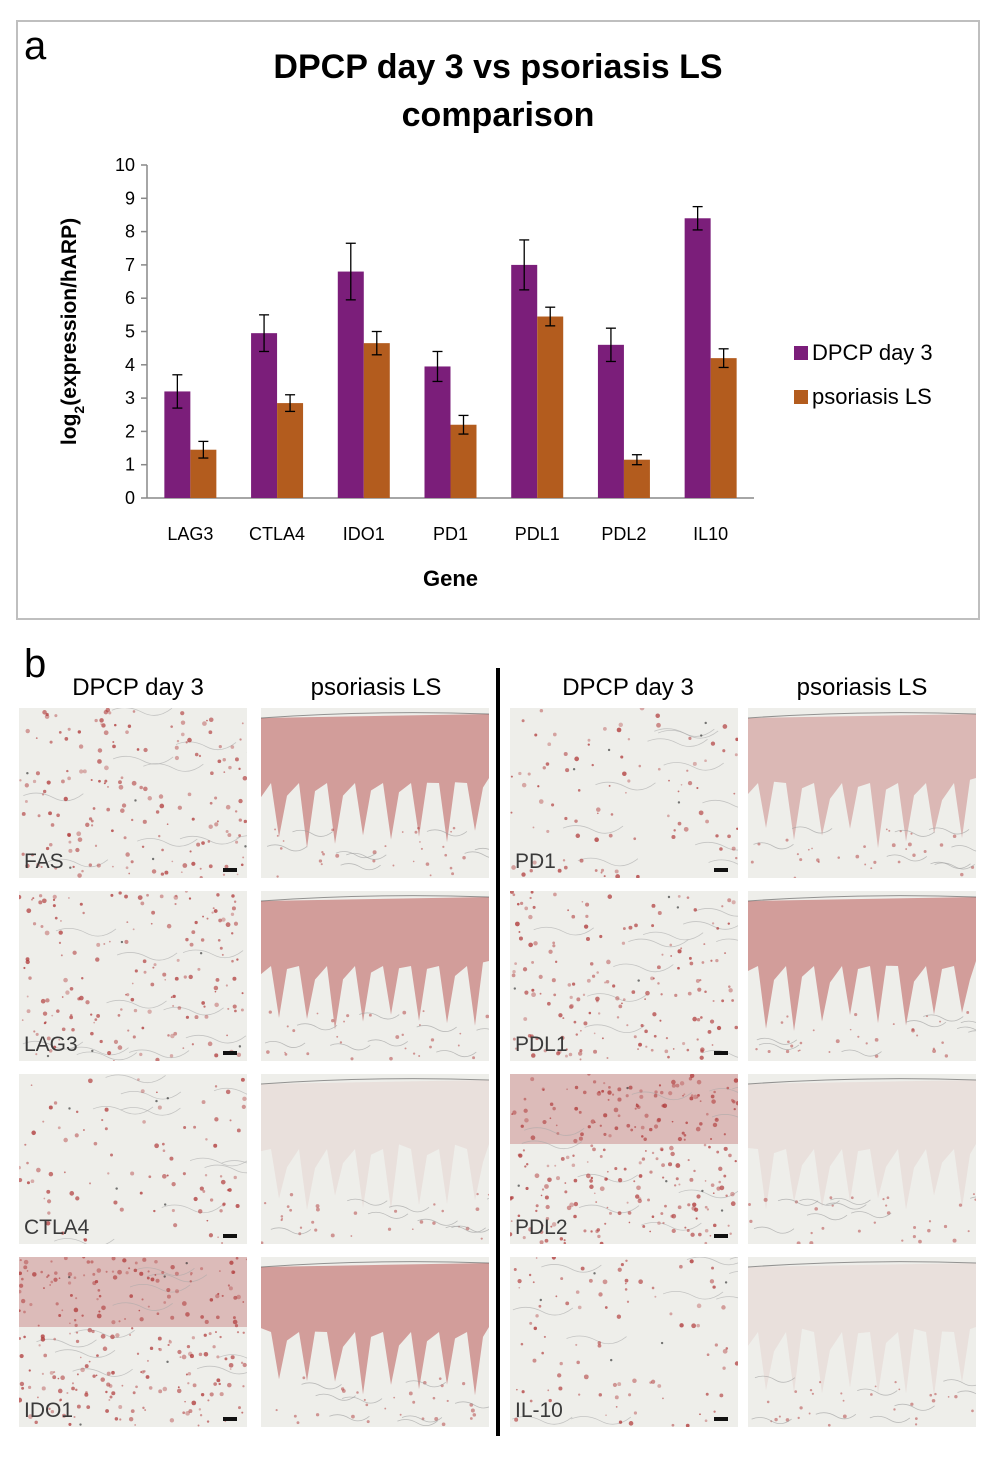 This screenshot has height=1465, width=1000. What do you see at coordinates (138, 687) in the screenshot?
I see `column-header-dpcp-left: DPCP day 3` at bounding box center [138, 687].